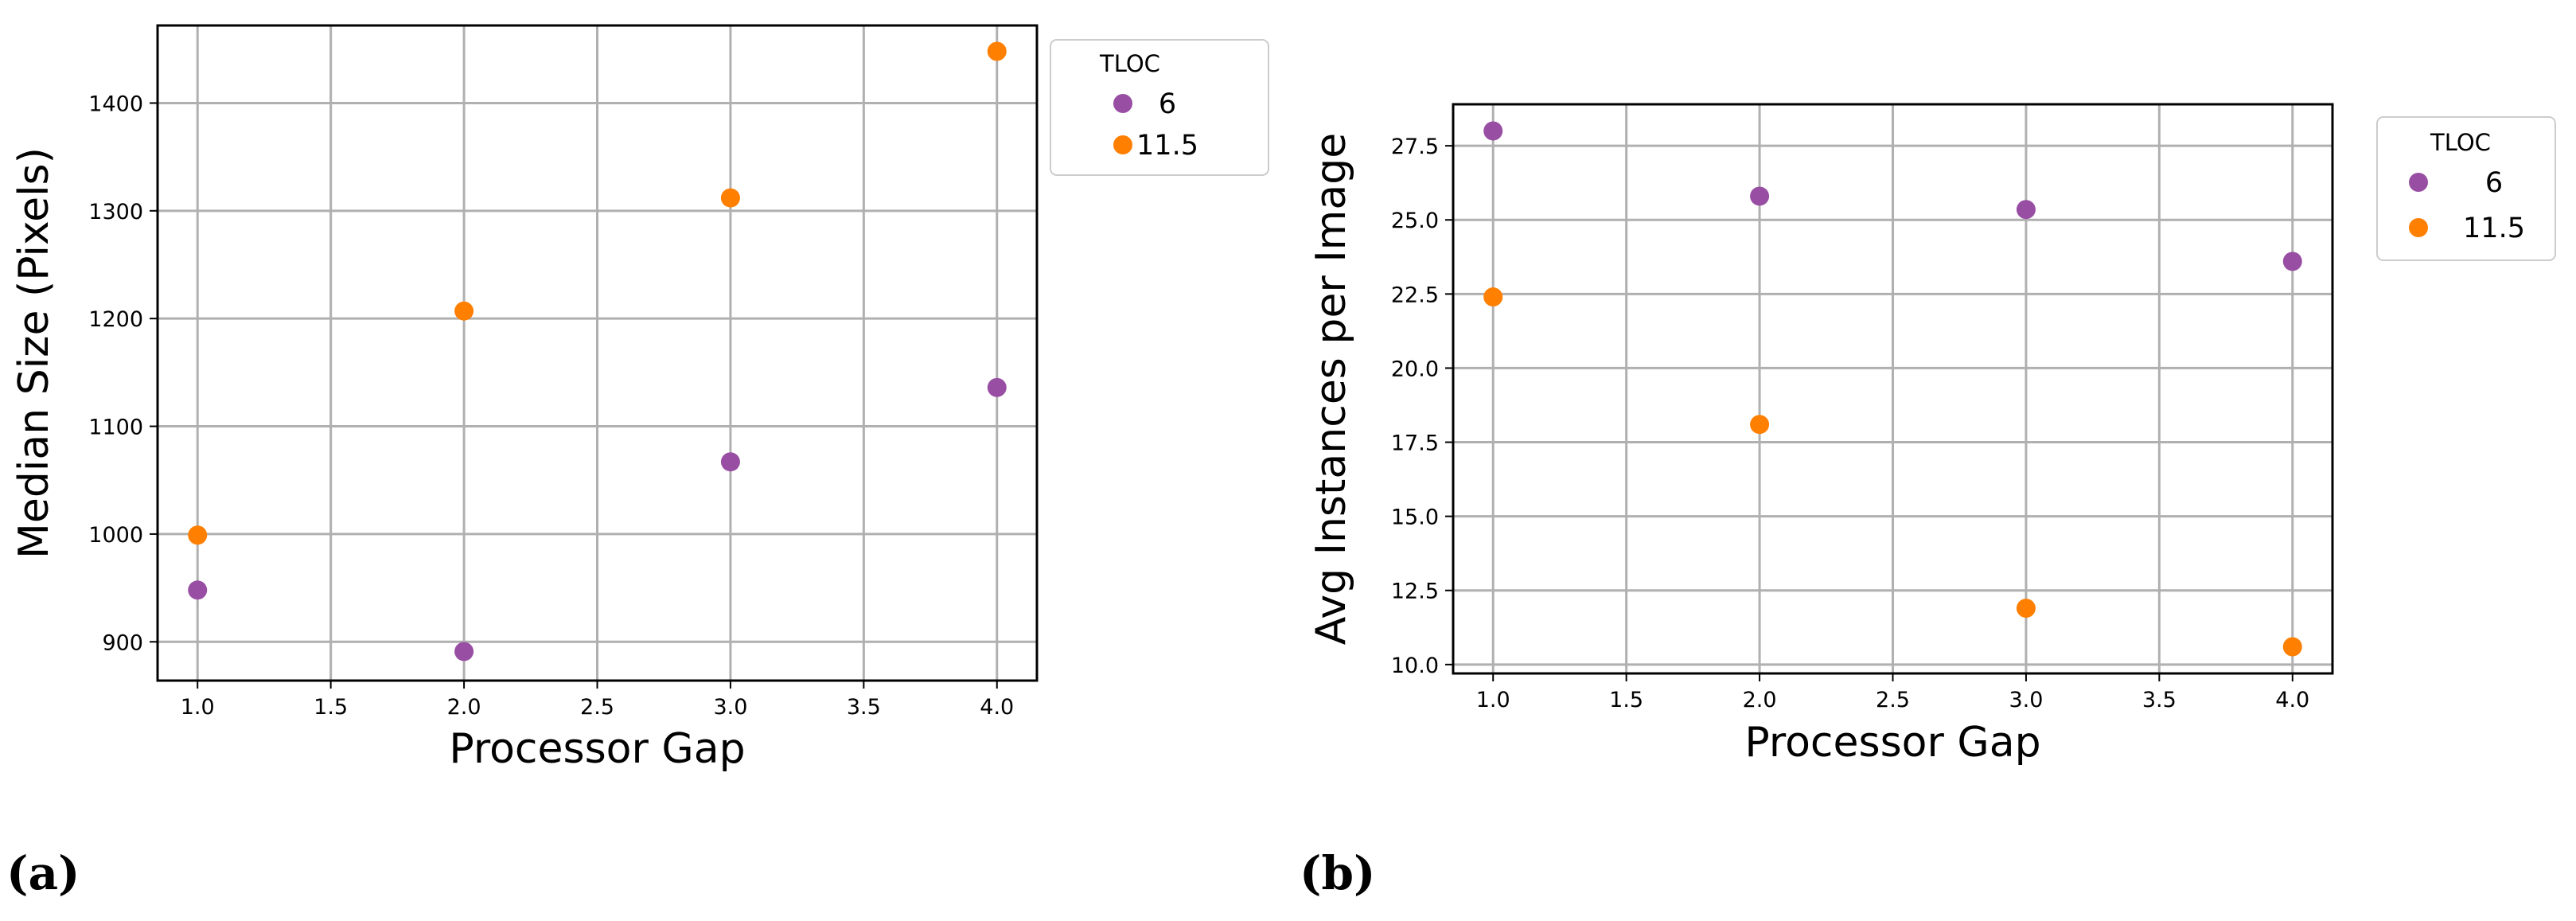 The image size is (2576, 921). What do you see at coordinates (115, 428) in the screenshot?
I see `y-tick-label: 1100` at bounding box center [115, 428].